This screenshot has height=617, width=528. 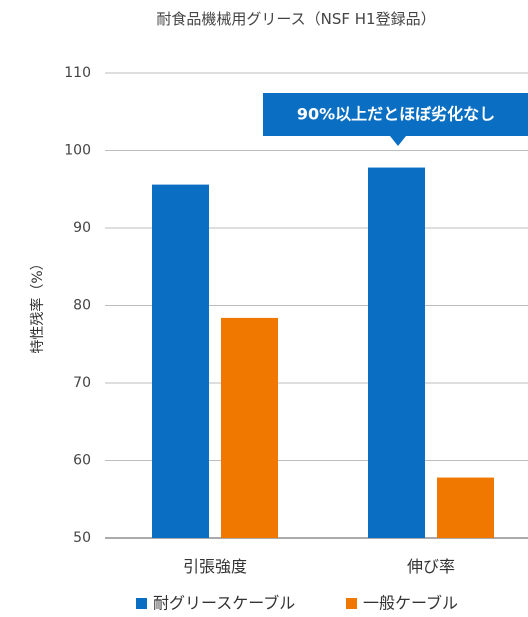 What do you see at coordinates (82, 538) in the screenshot?
I see `y-tick-label: 50` at bounding box center [82, 538].